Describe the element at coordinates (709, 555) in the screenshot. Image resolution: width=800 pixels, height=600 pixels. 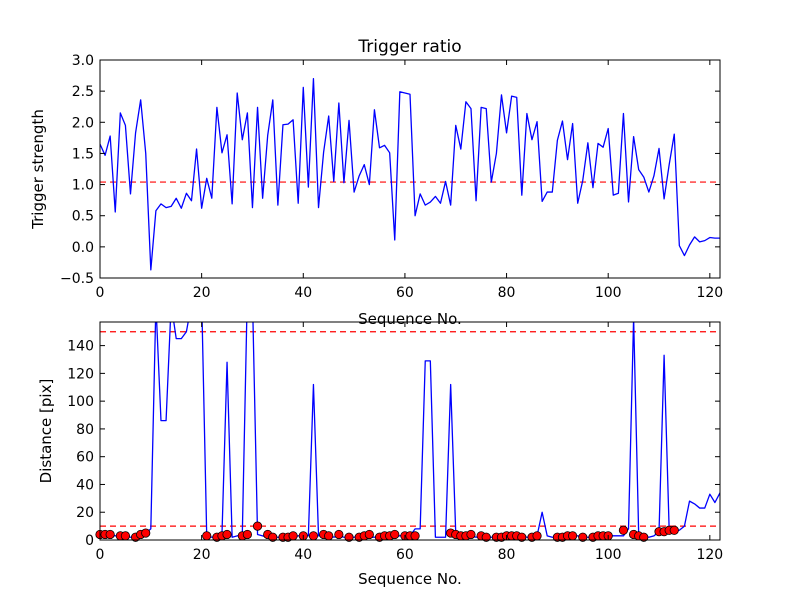
I see `bottom-x-tick-label: 120` at that location.